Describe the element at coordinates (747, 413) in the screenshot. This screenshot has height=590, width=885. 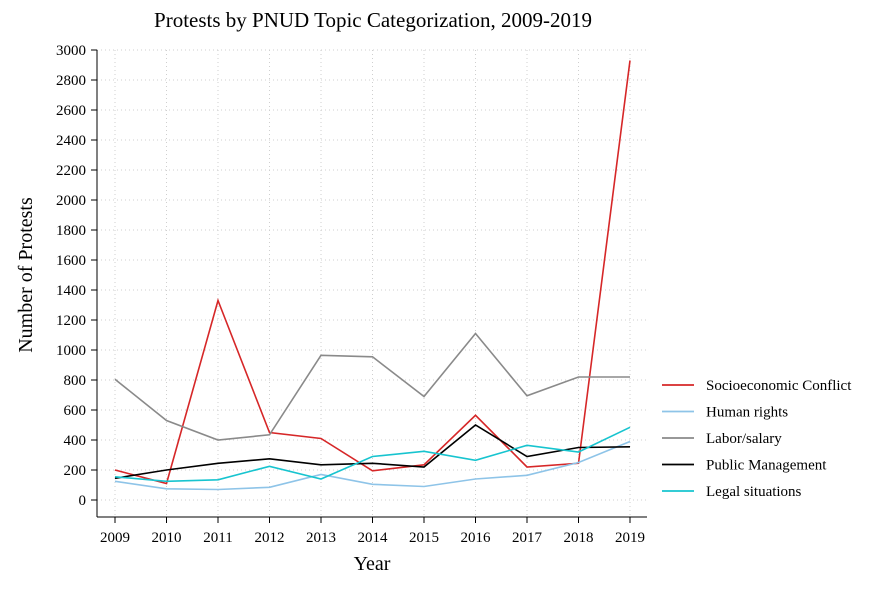
I see `legend-label-human-rights: Human rights` at that location.